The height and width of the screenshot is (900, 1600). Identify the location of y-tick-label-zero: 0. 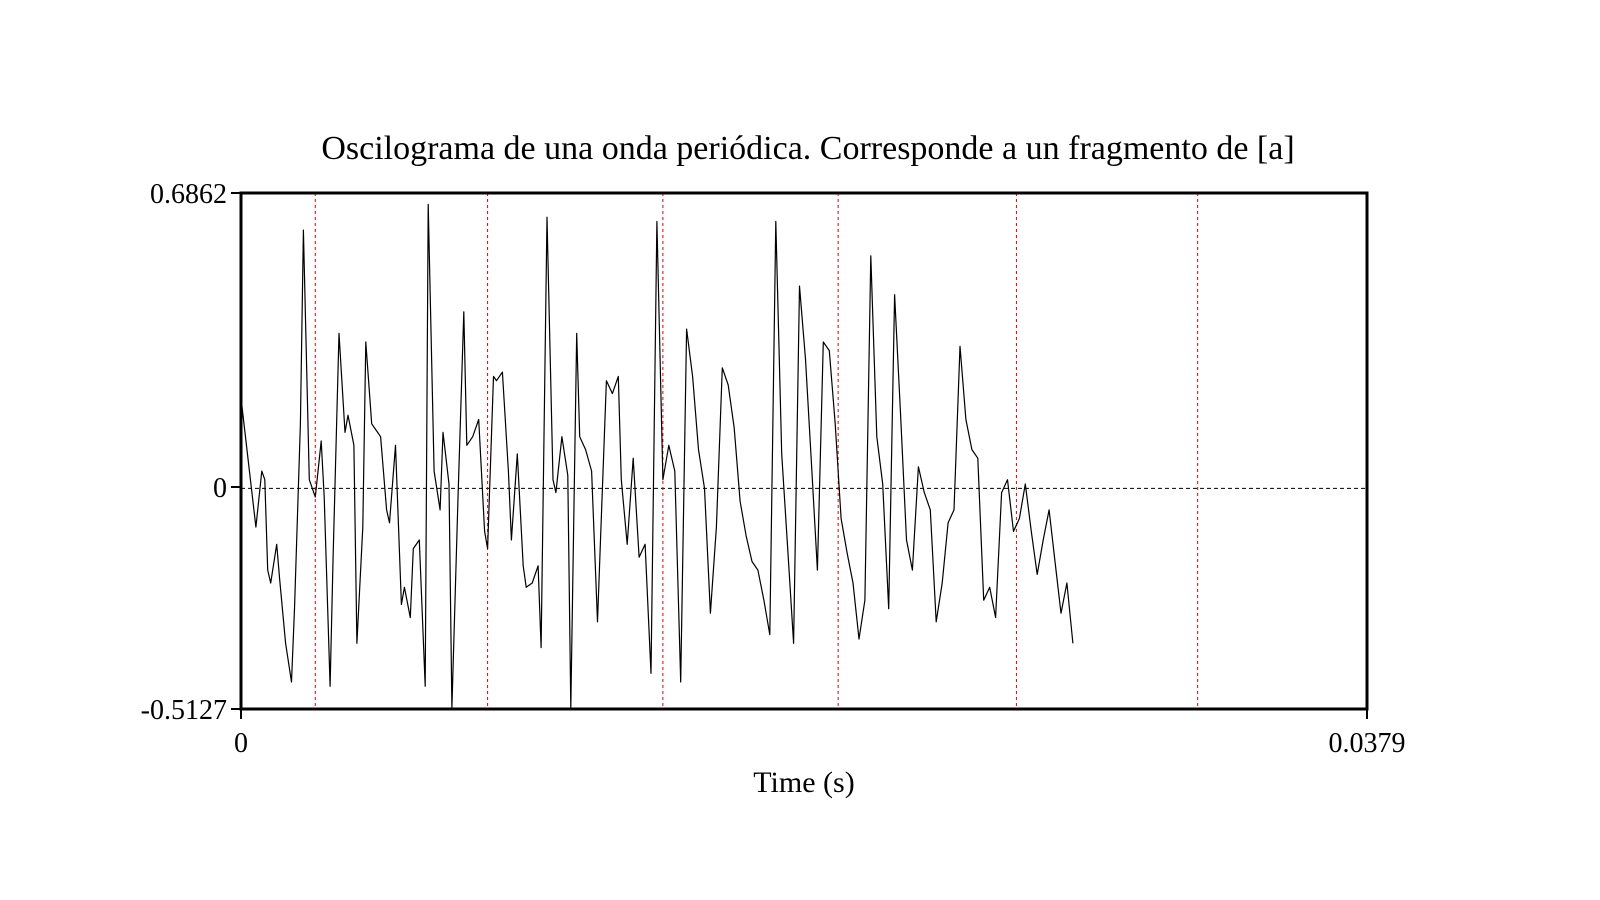
(220, 488).